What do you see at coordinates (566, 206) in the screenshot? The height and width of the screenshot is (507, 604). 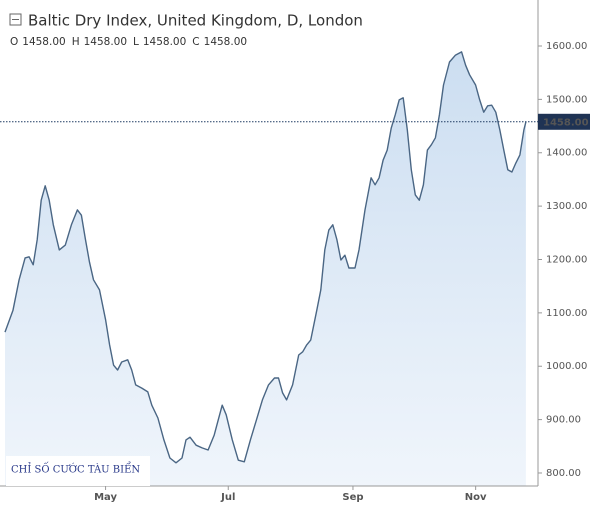 I see `y-tick-label: 1300.00` at bounding box center [566, 206].